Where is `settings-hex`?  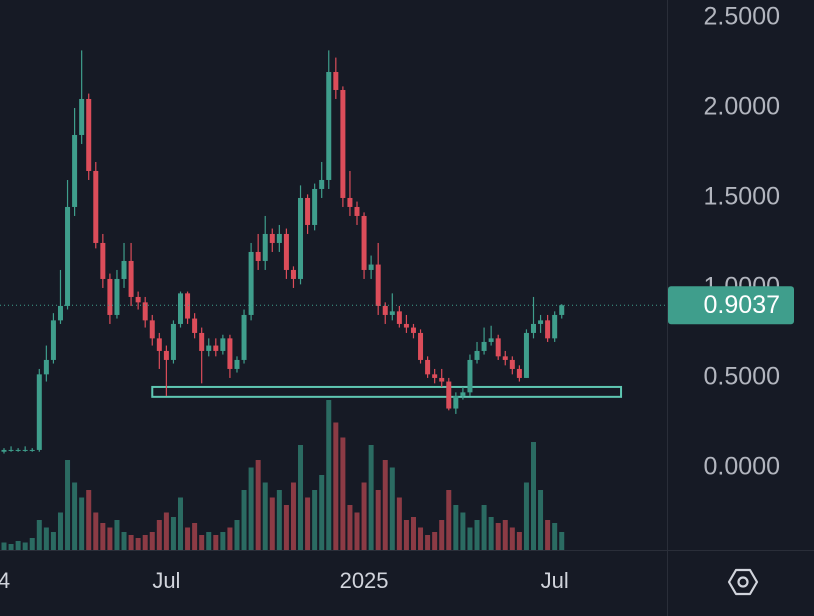 settings-hex is located at coordinates (743, 582).